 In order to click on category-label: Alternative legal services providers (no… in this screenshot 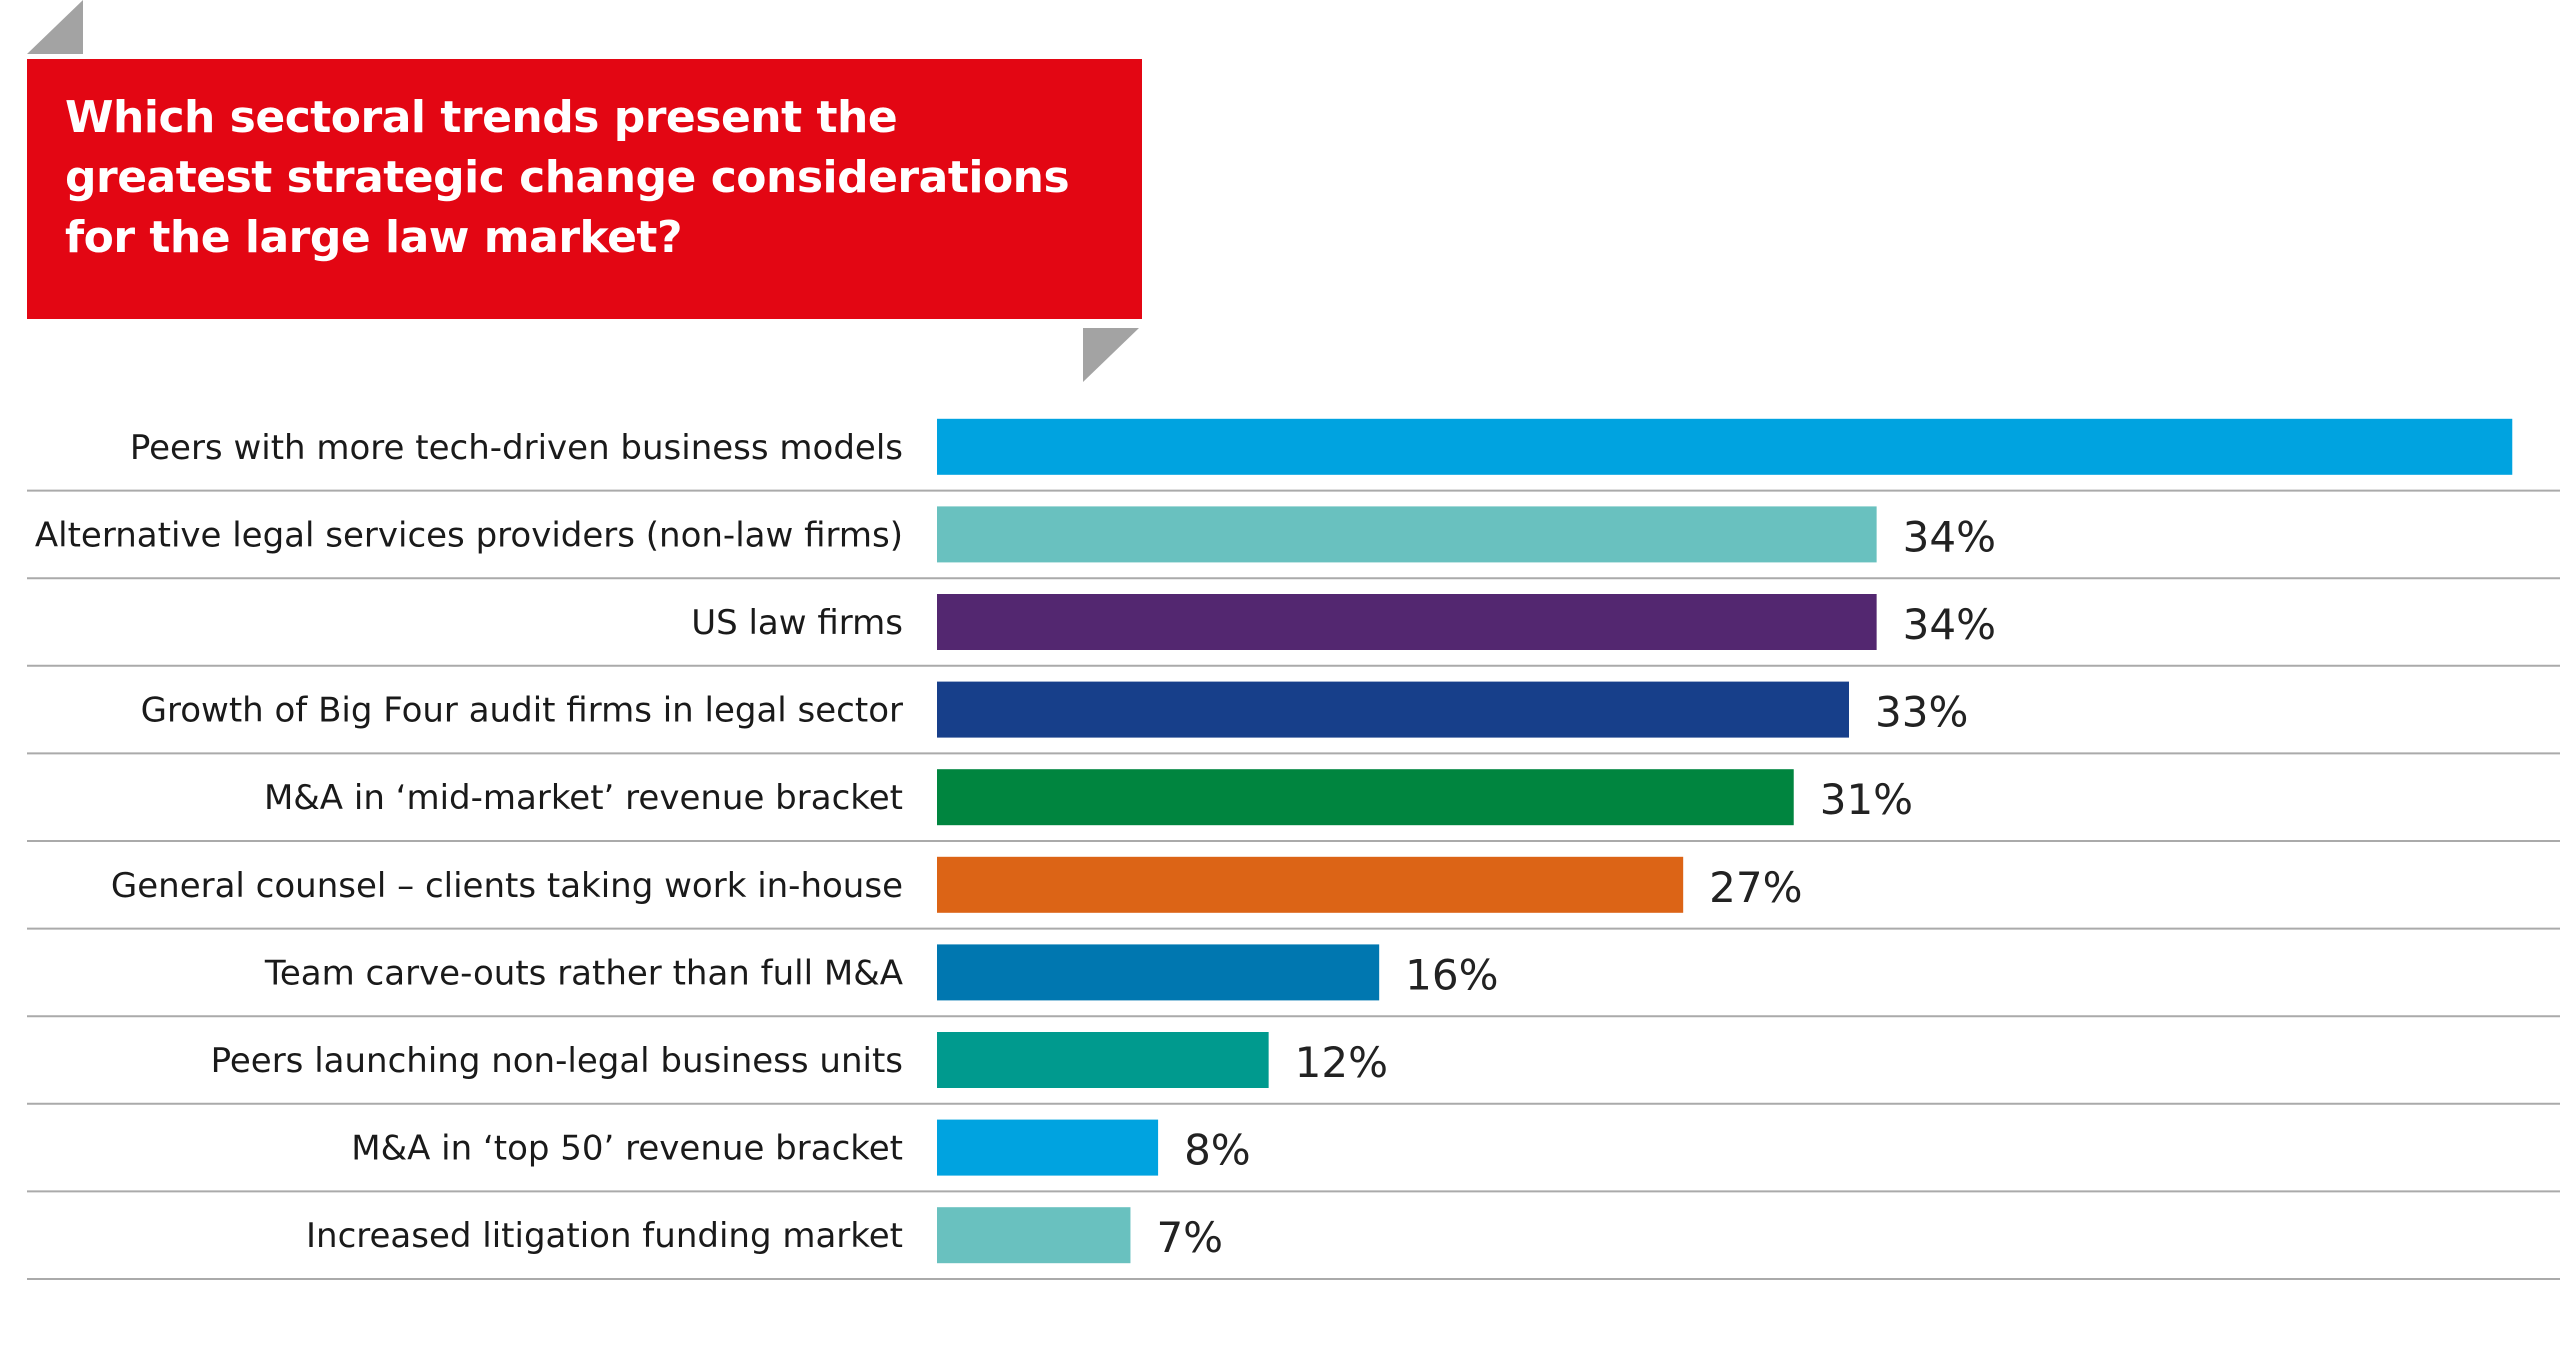, I will do `click(469, 535)`.